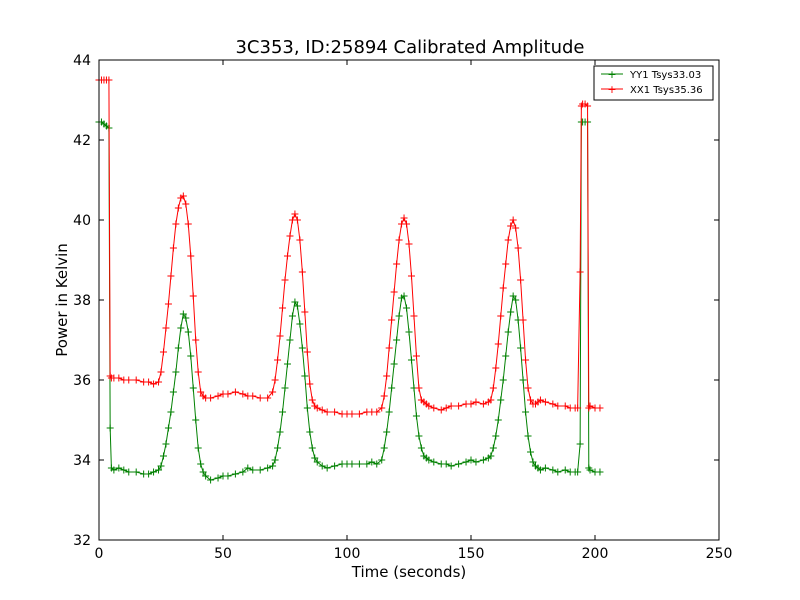 This screenshot has height=600, width=800. What do you see at coordinates (82, 301) in the screenshot?
I see `y-tick-label: 38` at bounding box center [82, 301].